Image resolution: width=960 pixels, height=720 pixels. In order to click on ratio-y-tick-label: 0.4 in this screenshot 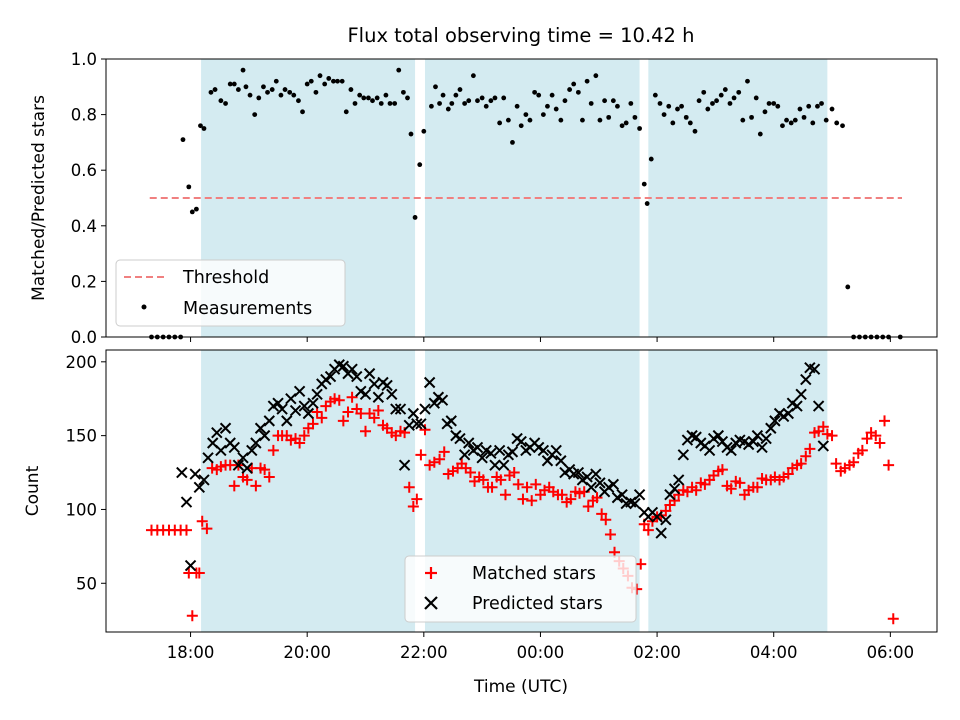, I will do `click(84, 226)`.